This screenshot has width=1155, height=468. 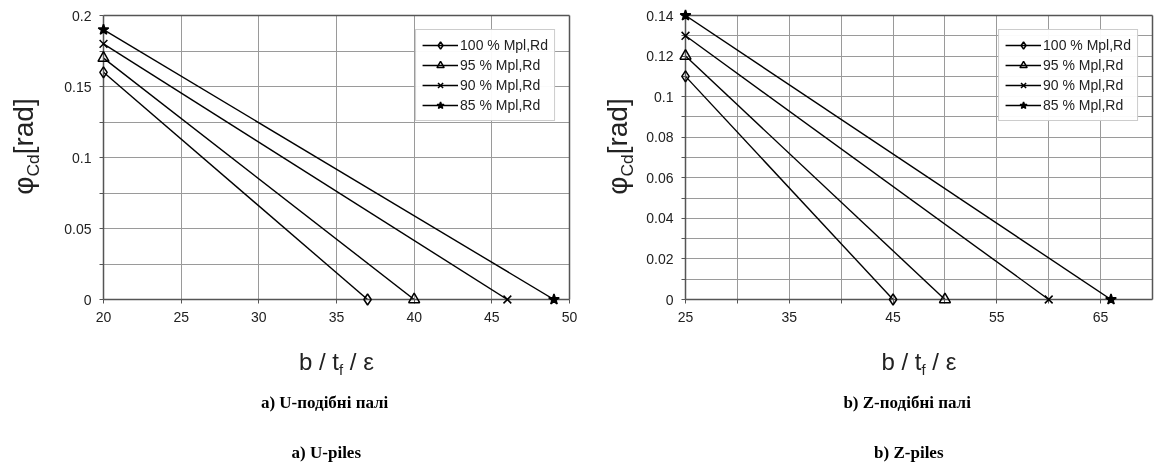 I want to click on y-tick-label: 0.08, so click(x=660, y=137).